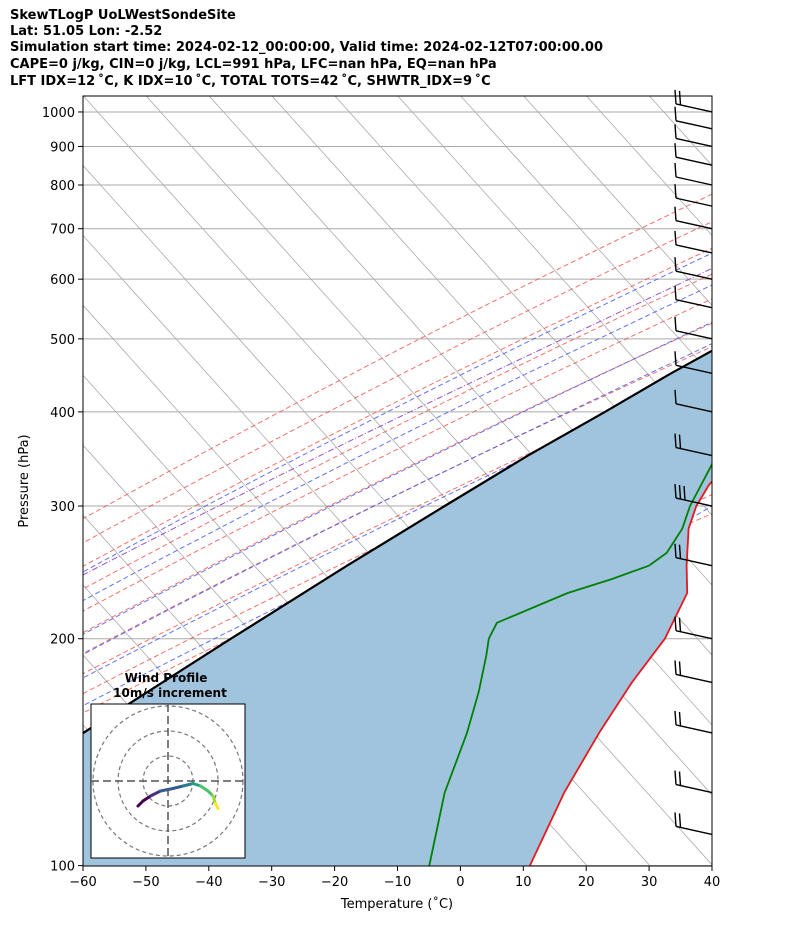 Image resolution: width=794 pixels, height=937 pixels. Describe the element at coordinates (62, 147) in the screenshot. I see `y-tick-label: 900` at that location.